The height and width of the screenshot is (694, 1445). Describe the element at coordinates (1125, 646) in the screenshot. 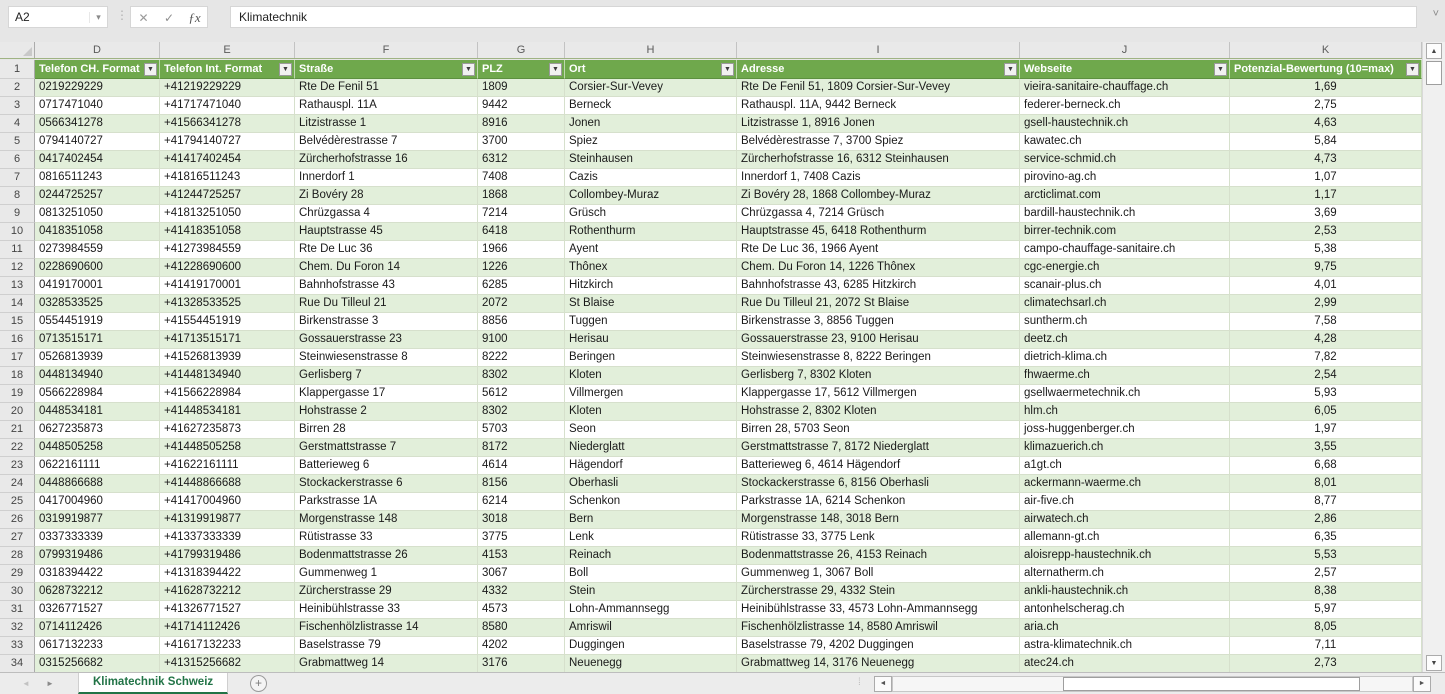

I see `cell: astra-klimatechnik.ch` at that location.